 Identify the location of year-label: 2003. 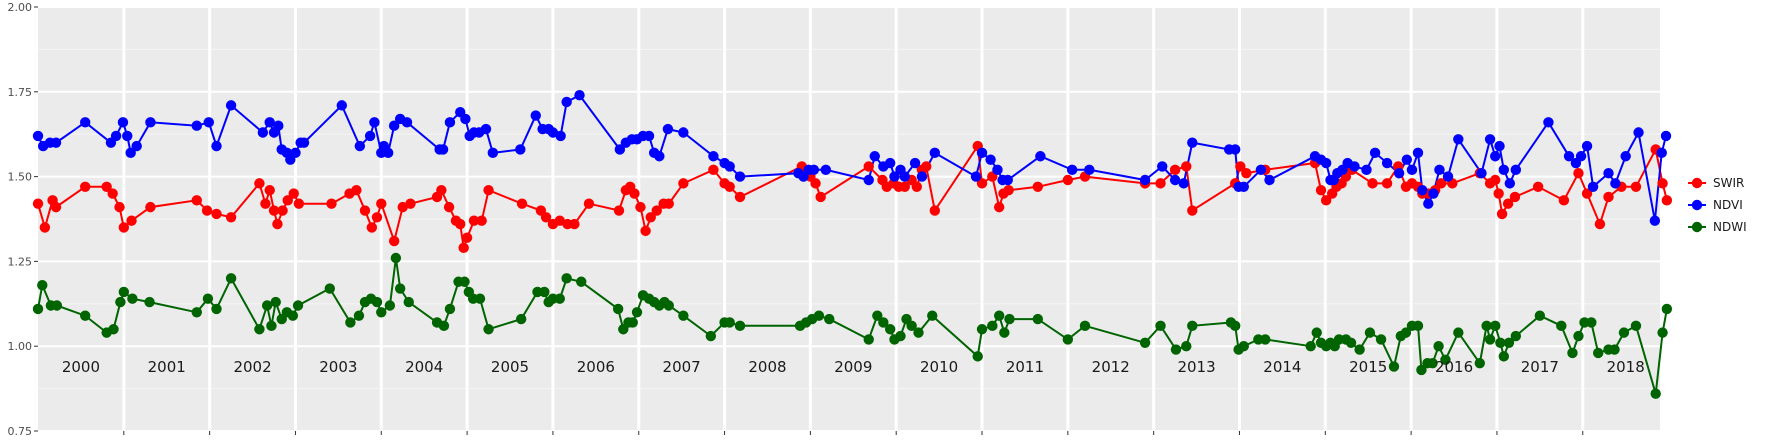
(338, 367).